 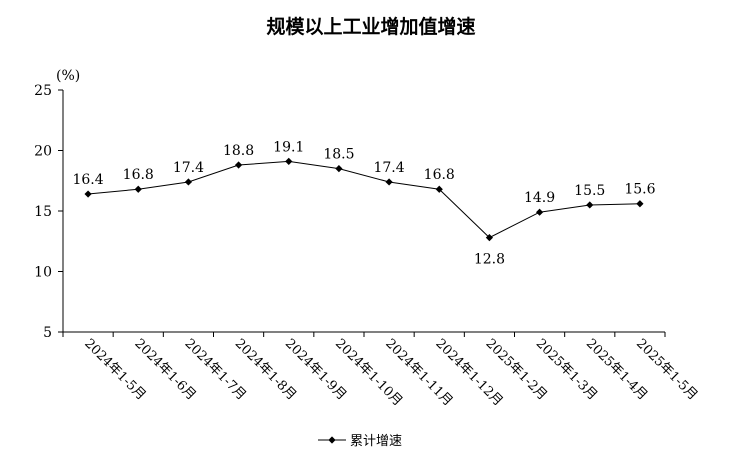 What do you see at coordinates (639, 190) in the screenshot?
I see `data-label: 15.6` at bounding box center [639, 190].